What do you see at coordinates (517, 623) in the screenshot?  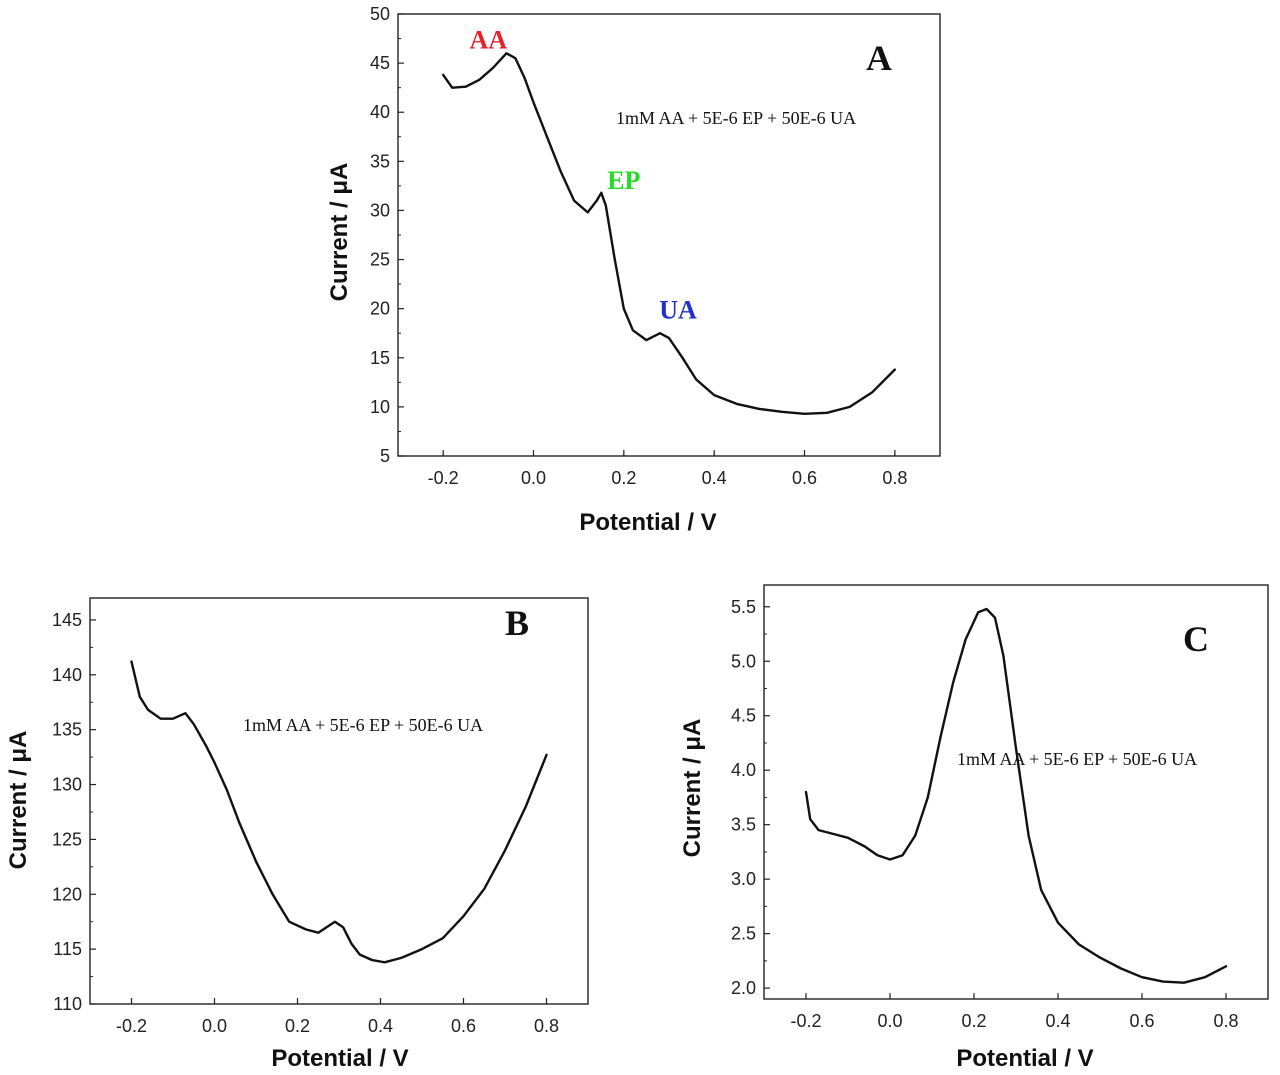 I see `panel-b-letter: B` at bounding box center [517, 623].